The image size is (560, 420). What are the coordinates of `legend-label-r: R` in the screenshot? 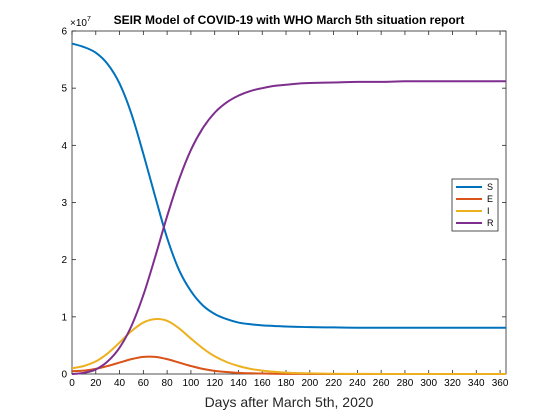 It's located at (490, 223).